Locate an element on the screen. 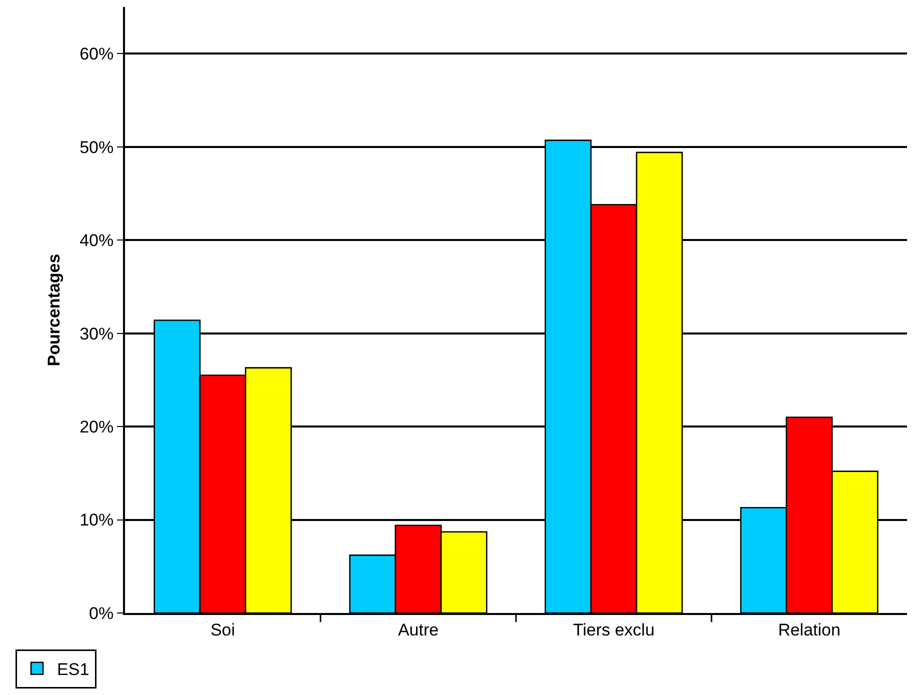  x-tick-label: Tiers exclu is located at coordinates (613, 630).